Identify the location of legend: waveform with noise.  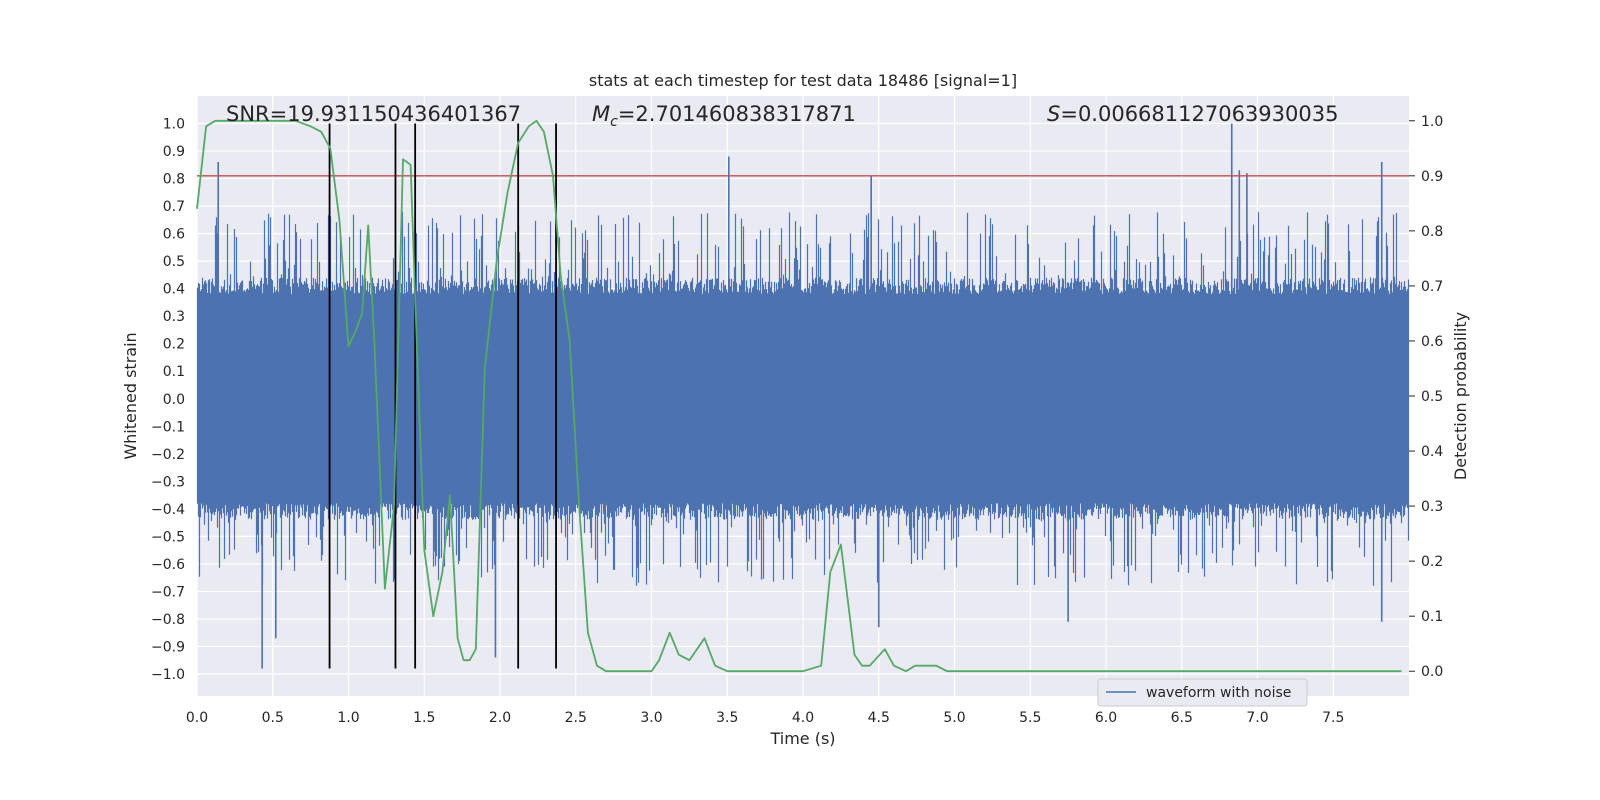
(1202, 692).